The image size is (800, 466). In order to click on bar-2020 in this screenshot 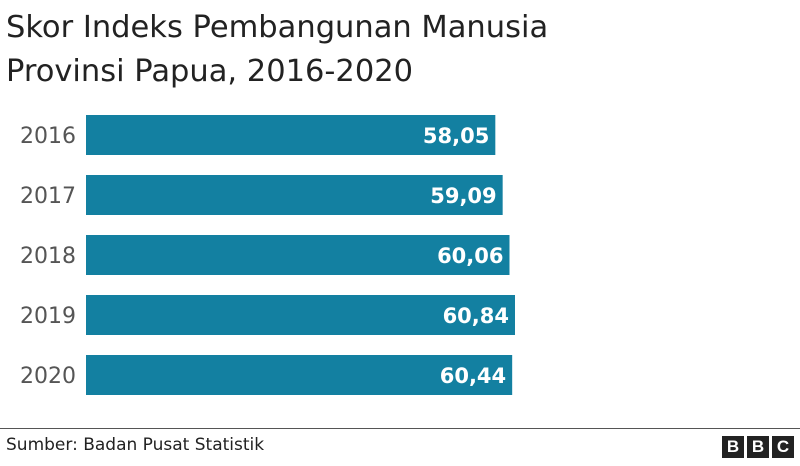, I will do `click(299, 375)`.